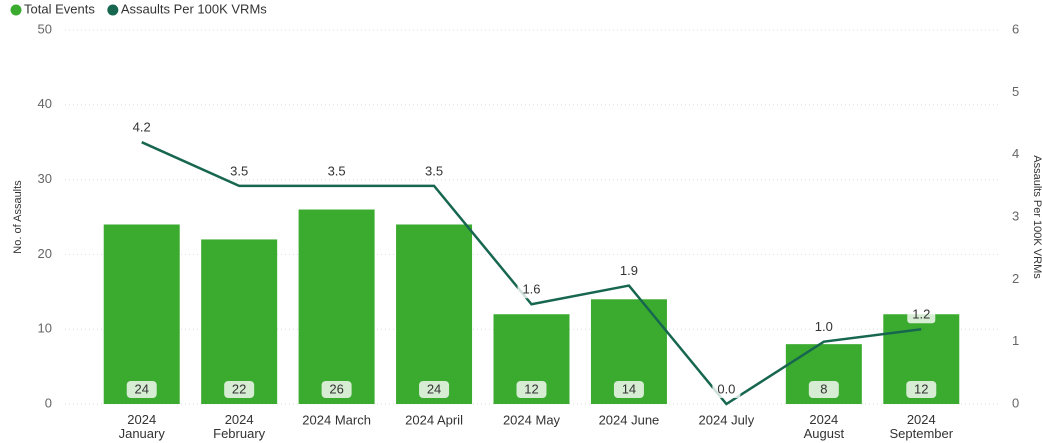 The image size is (1042, 443). I want to click on x-tick-label: 2024 January, so click(142, 426).